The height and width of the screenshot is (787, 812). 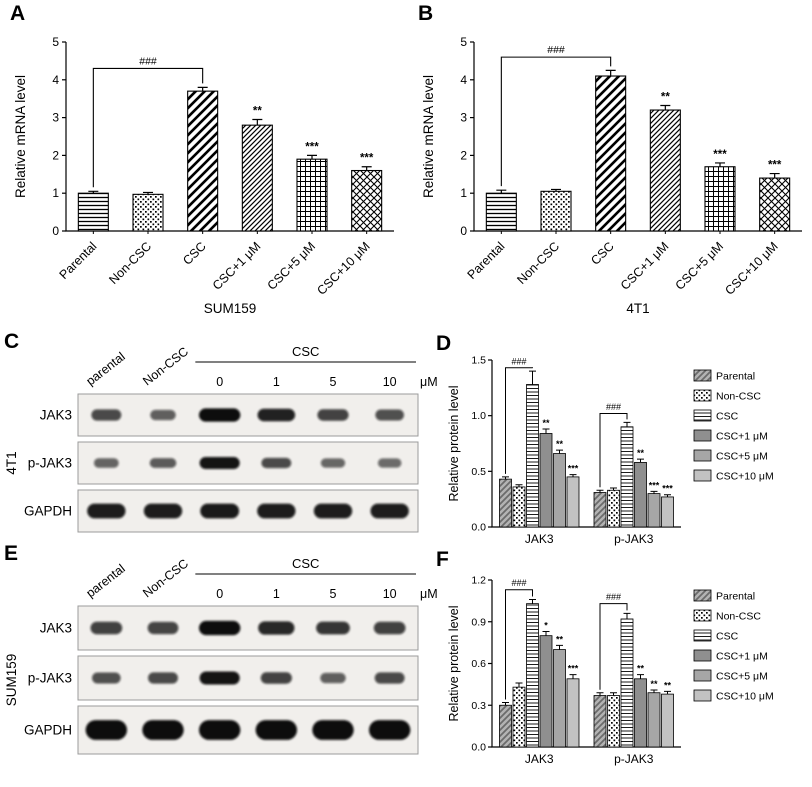 I want to click on protein-row-label: p-JAK3, so click(x=50, y=678).